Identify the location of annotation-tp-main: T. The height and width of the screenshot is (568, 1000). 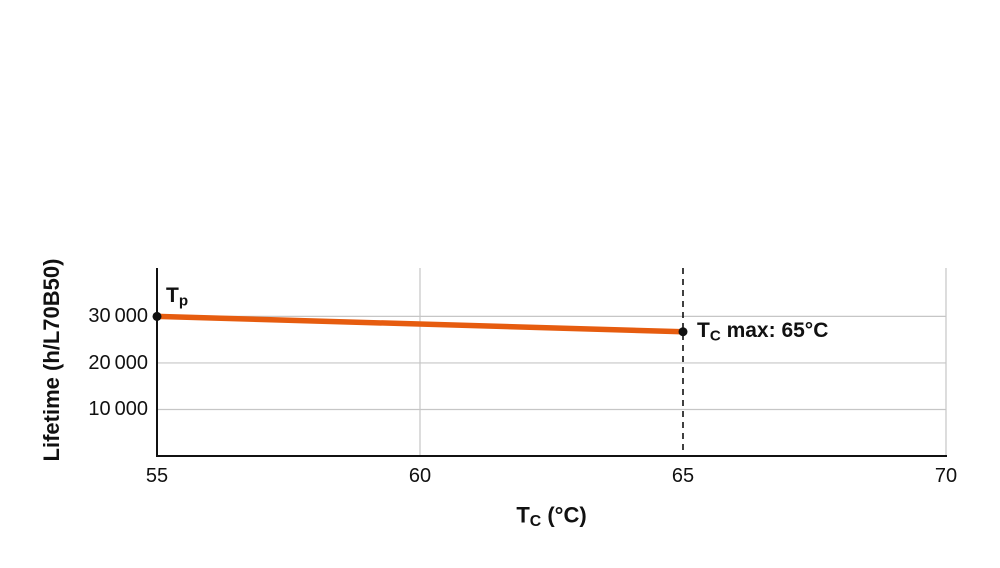
(172, 296).